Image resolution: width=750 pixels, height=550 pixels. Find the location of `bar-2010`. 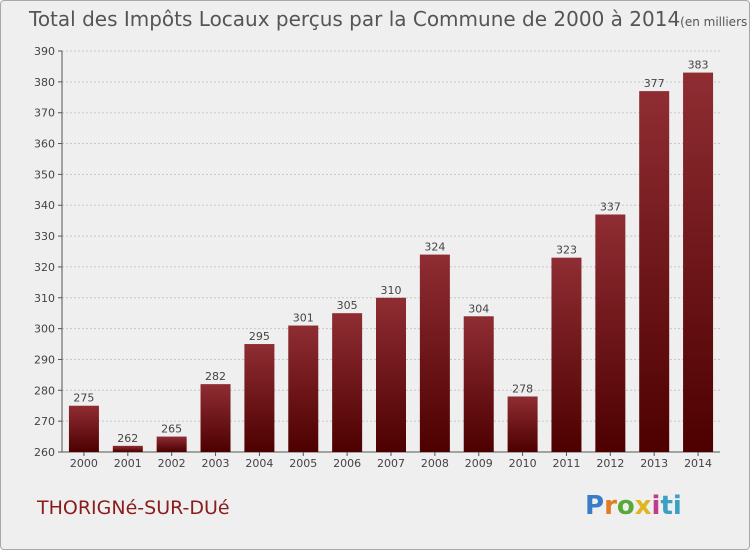

bar-2010 is located at coordinates (522, 424).